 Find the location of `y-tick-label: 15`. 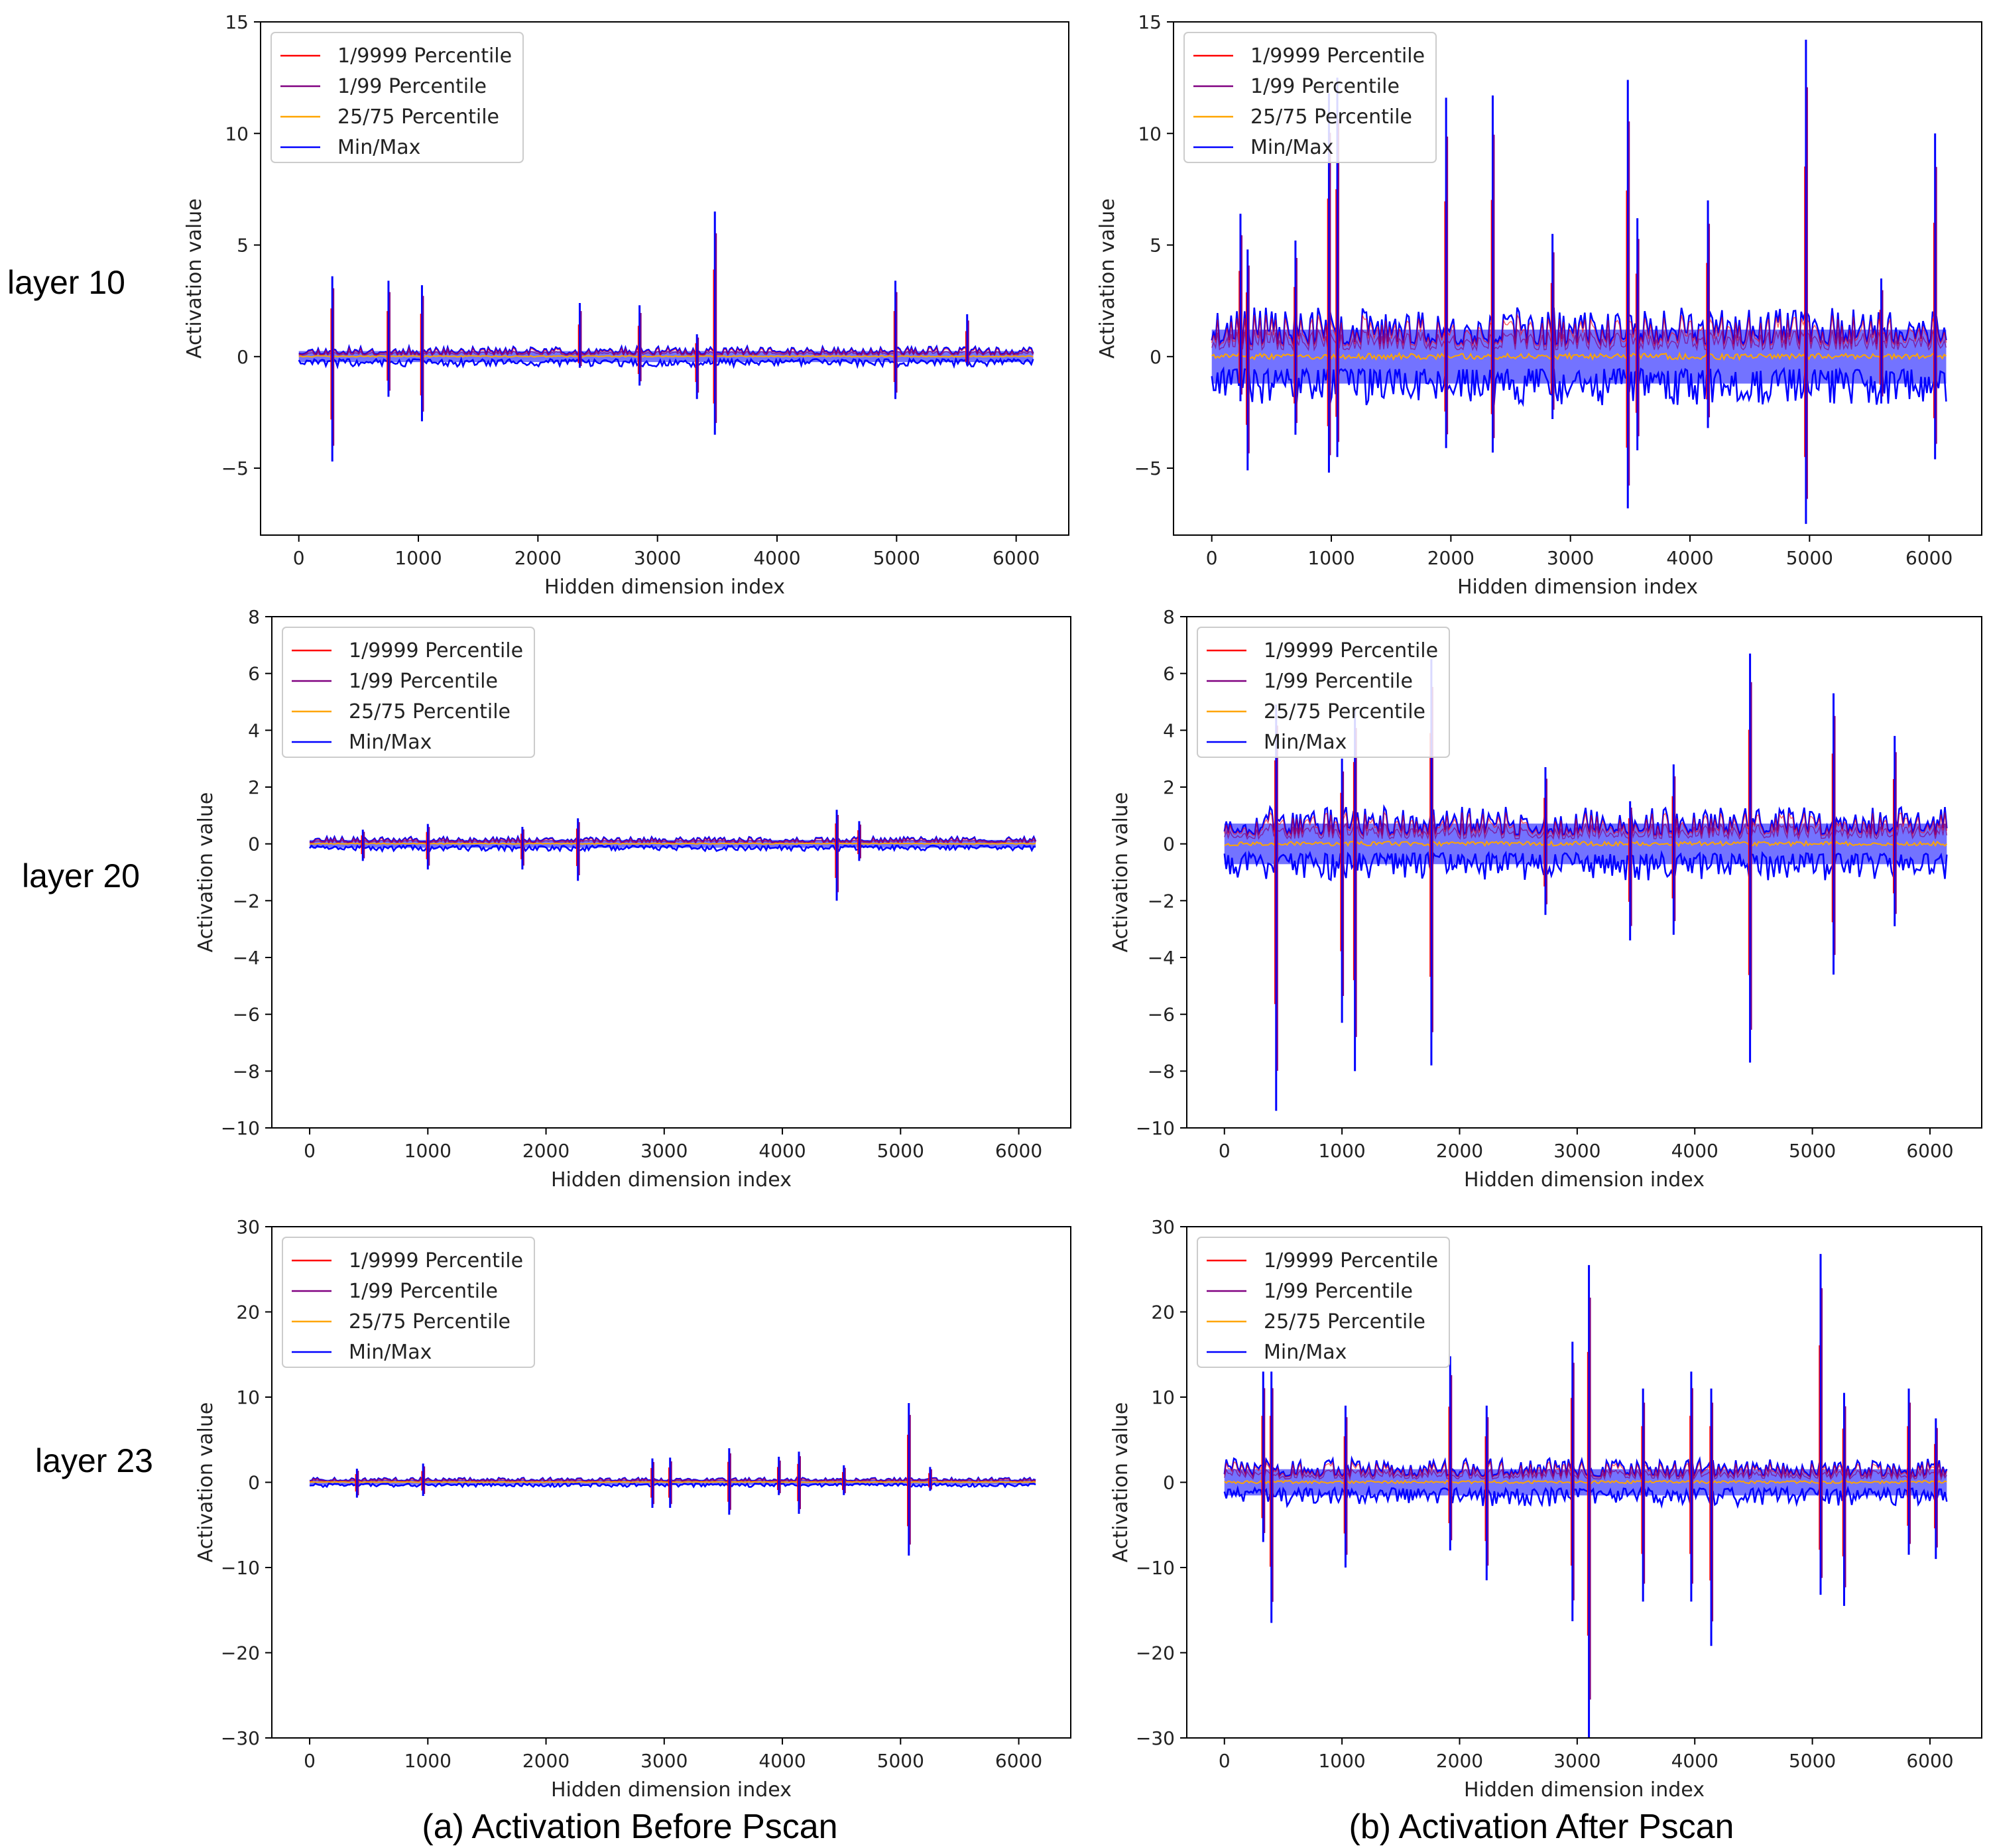

y-tick-label: 15 is located at coordinates (237, 22).